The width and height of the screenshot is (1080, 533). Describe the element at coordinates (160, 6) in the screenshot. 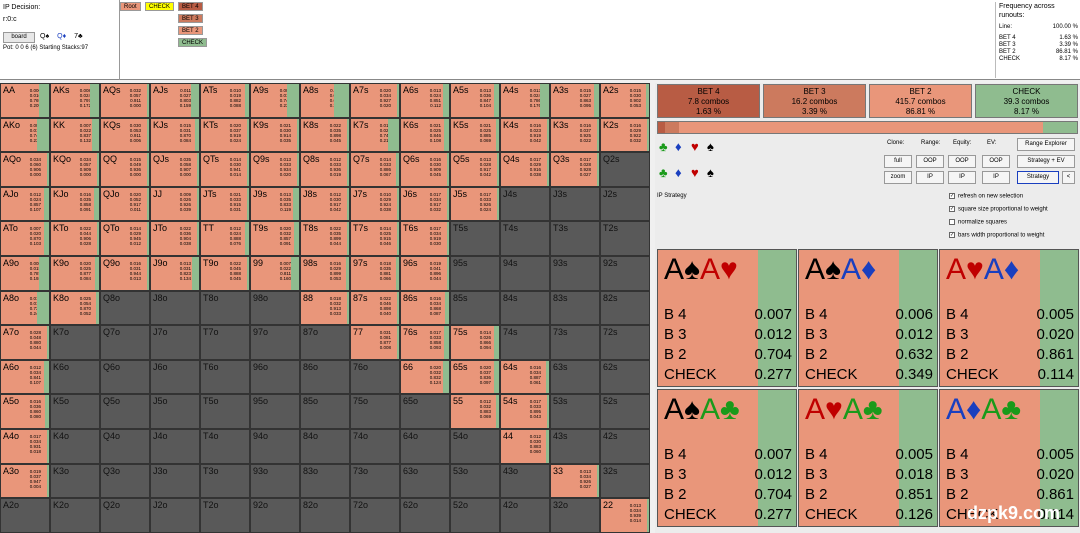

I see `tree-node-check: CHECK` at that location.